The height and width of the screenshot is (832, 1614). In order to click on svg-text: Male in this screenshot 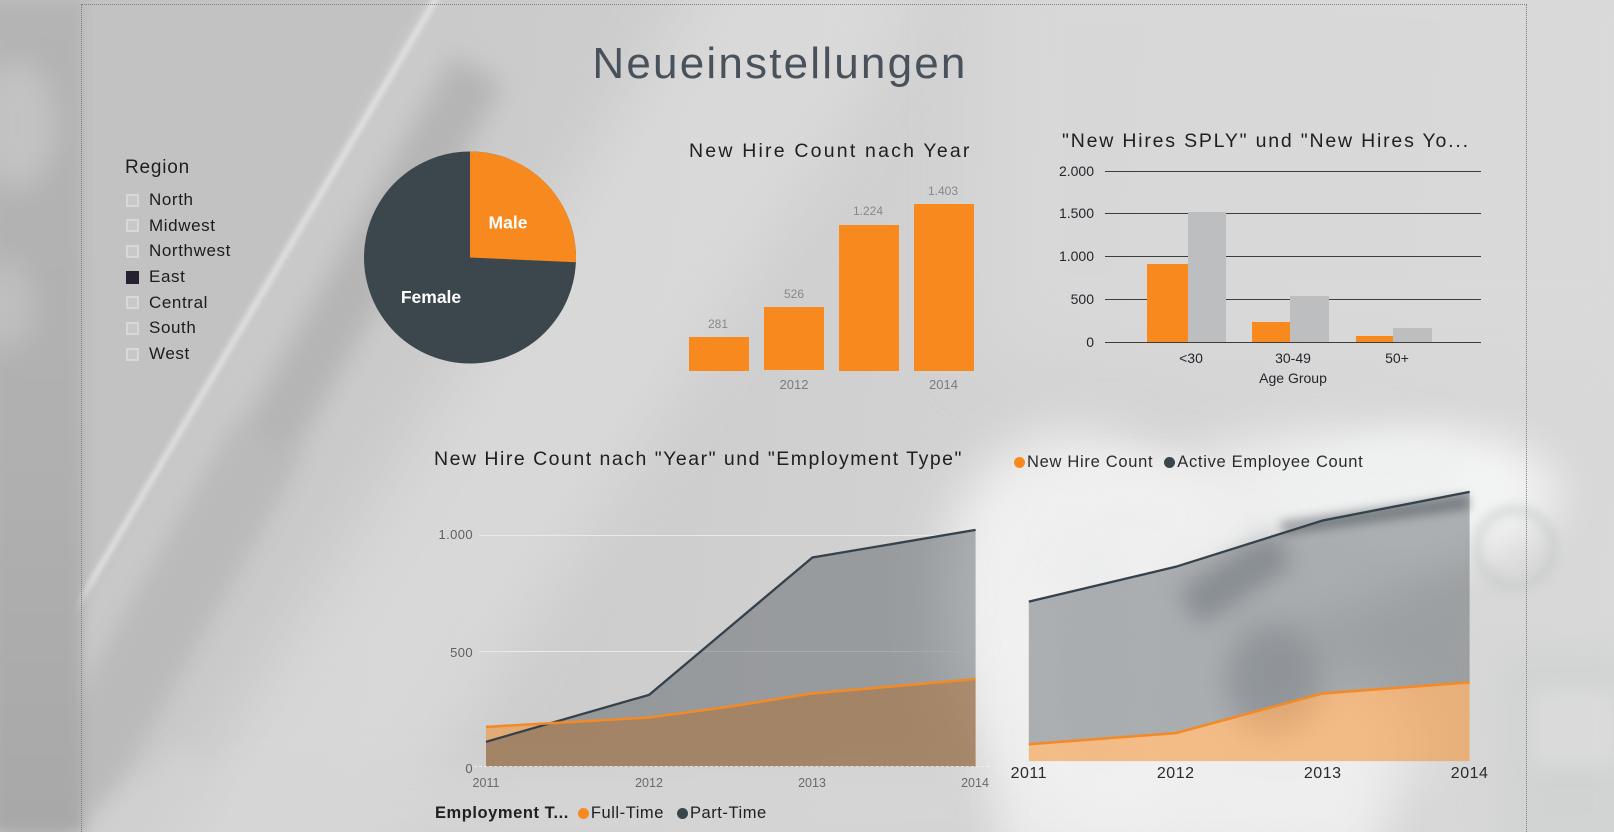, I will do `click(508, 223)`.